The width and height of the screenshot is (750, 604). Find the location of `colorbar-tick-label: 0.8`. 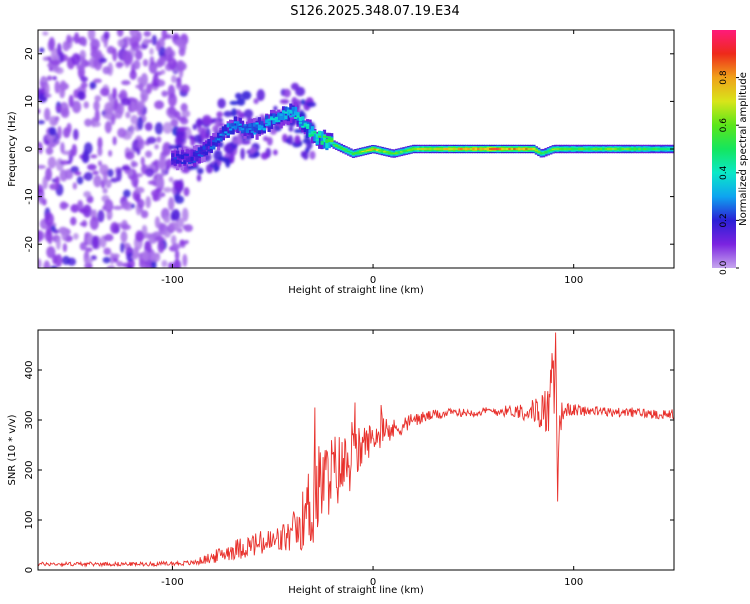

colorbar-tick-label: 0.8 is located at coordinates (724, 77).